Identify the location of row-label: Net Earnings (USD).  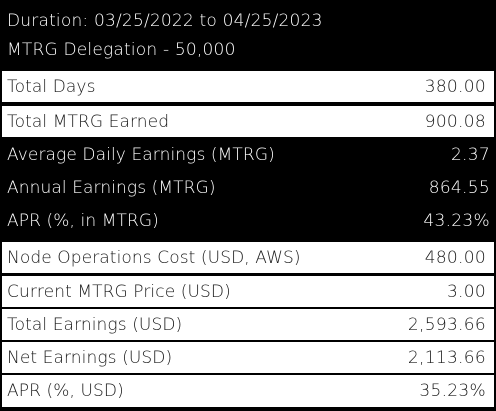
(90, 358).